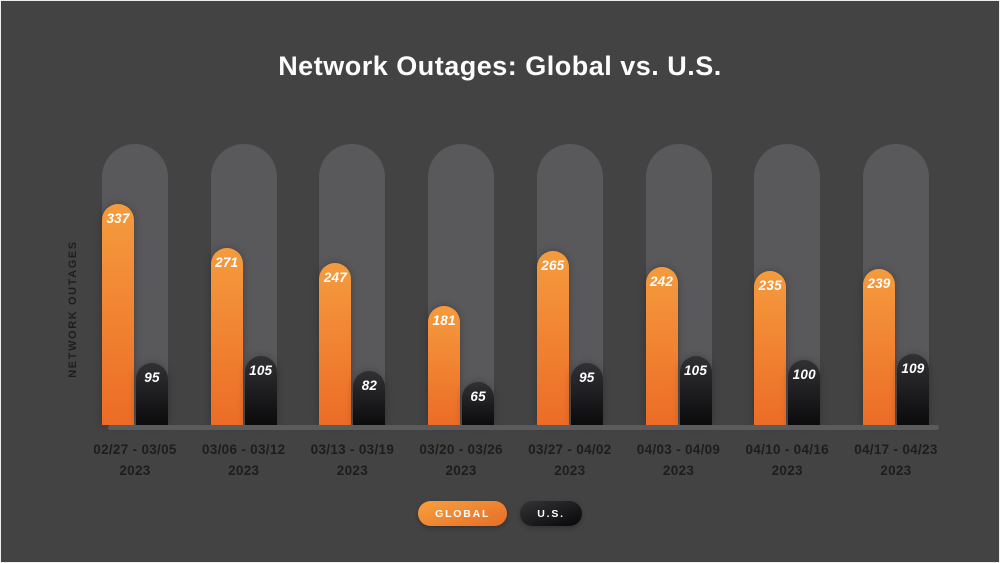 The image size is (1000, 563). What do you see at coordinates (804, 374) in the screenshot?
I see `us-value-label: 100` at bounding box center [804, 374].